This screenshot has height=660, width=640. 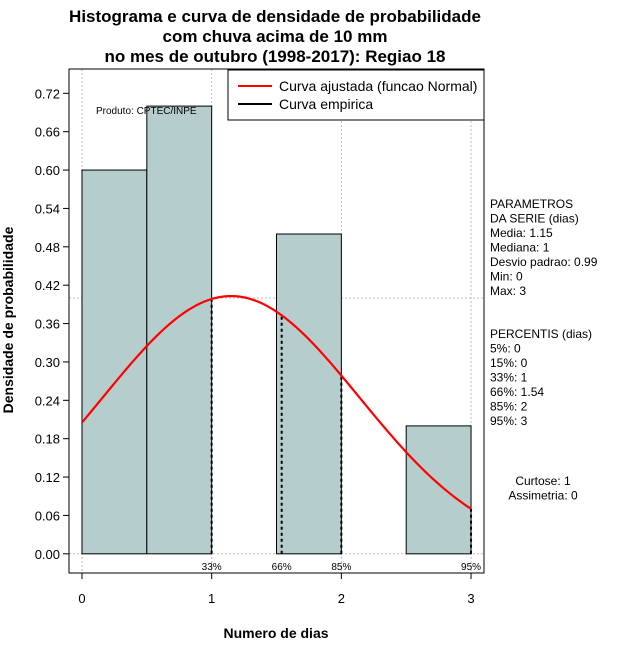 What do you see at coordinates (47, 439) in the screenshot?
I see `y-tick-label: 0.18` at bounding box center [47, 439].